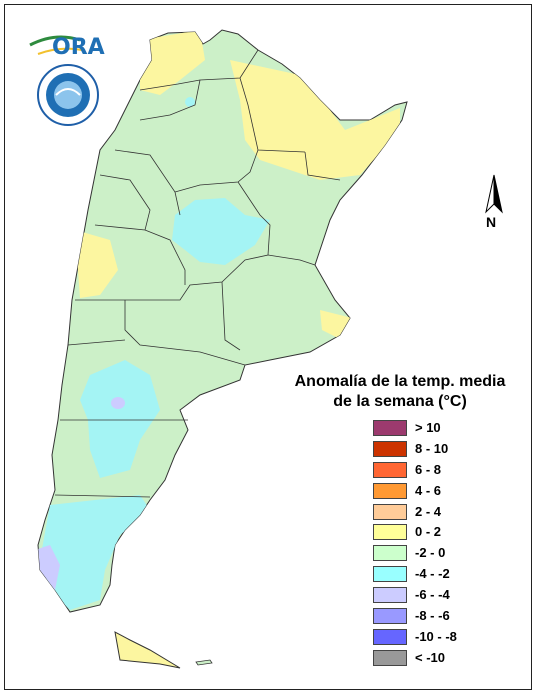  Describe the element at coordinates (432, 595) in the screenshot. I see `legend-label: -6 - -4` at that location.